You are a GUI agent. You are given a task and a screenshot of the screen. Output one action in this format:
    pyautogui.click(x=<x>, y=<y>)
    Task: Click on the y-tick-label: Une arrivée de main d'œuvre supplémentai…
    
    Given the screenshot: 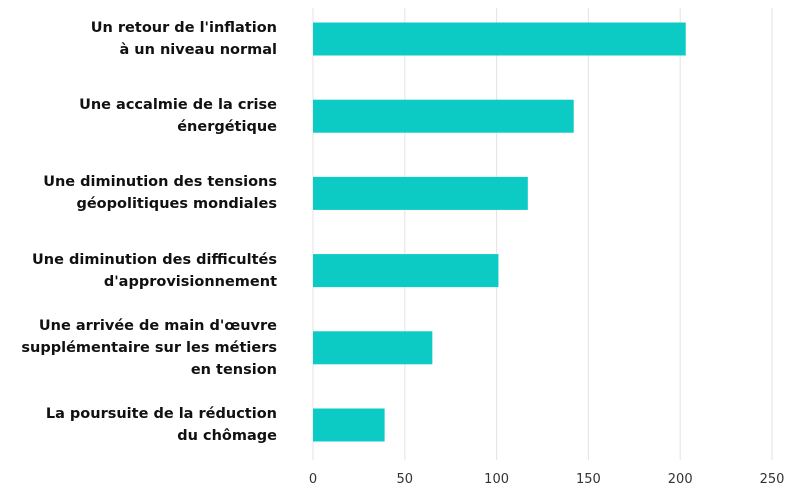 What is the action you would take?
    pyautogui.click(x=149, y=347)
    